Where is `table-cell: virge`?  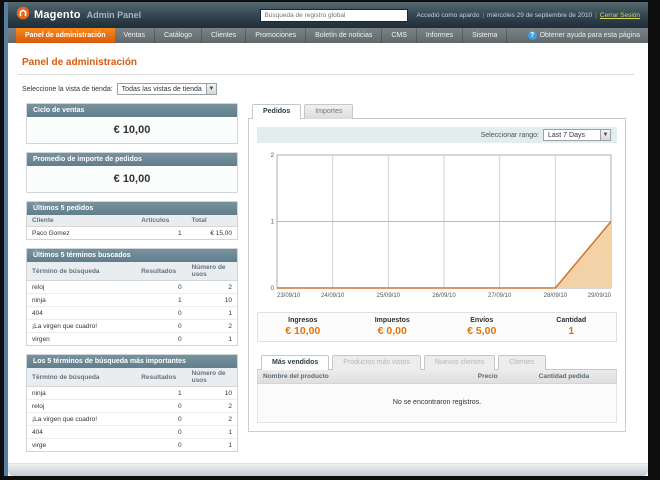
table-cell: virge is located at coordinates (39, 445).